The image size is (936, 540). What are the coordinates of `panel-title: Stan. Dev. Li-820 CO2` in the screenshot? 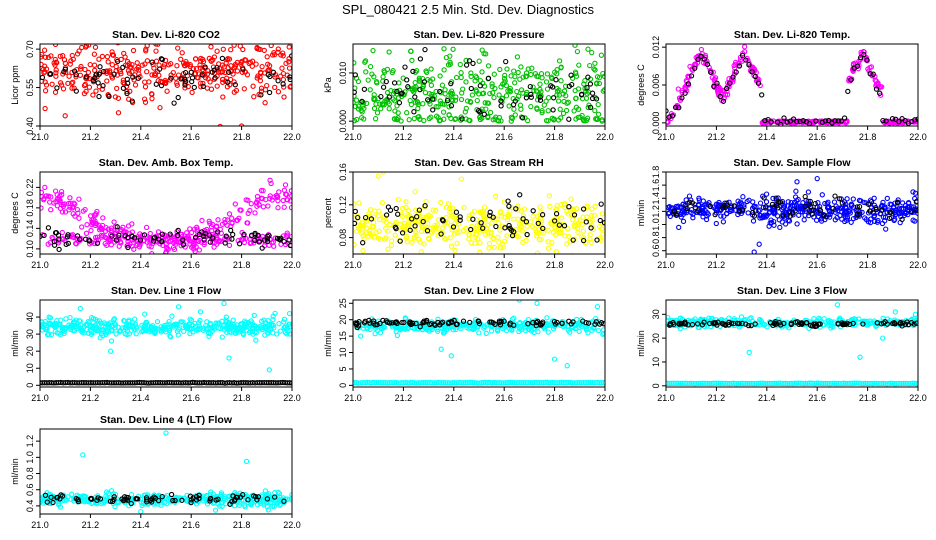 It's located at (166, 35).